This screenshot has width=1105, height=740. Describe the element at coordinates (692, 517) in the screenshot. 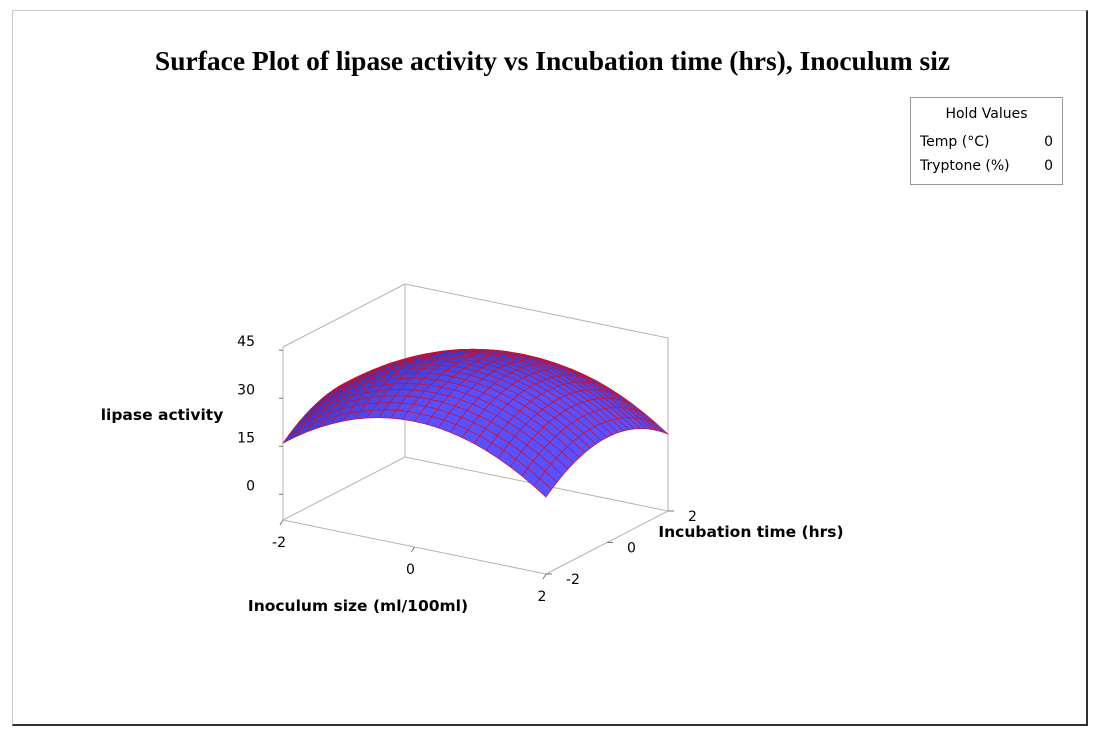

I see `y-tick-label: 2` at that location.